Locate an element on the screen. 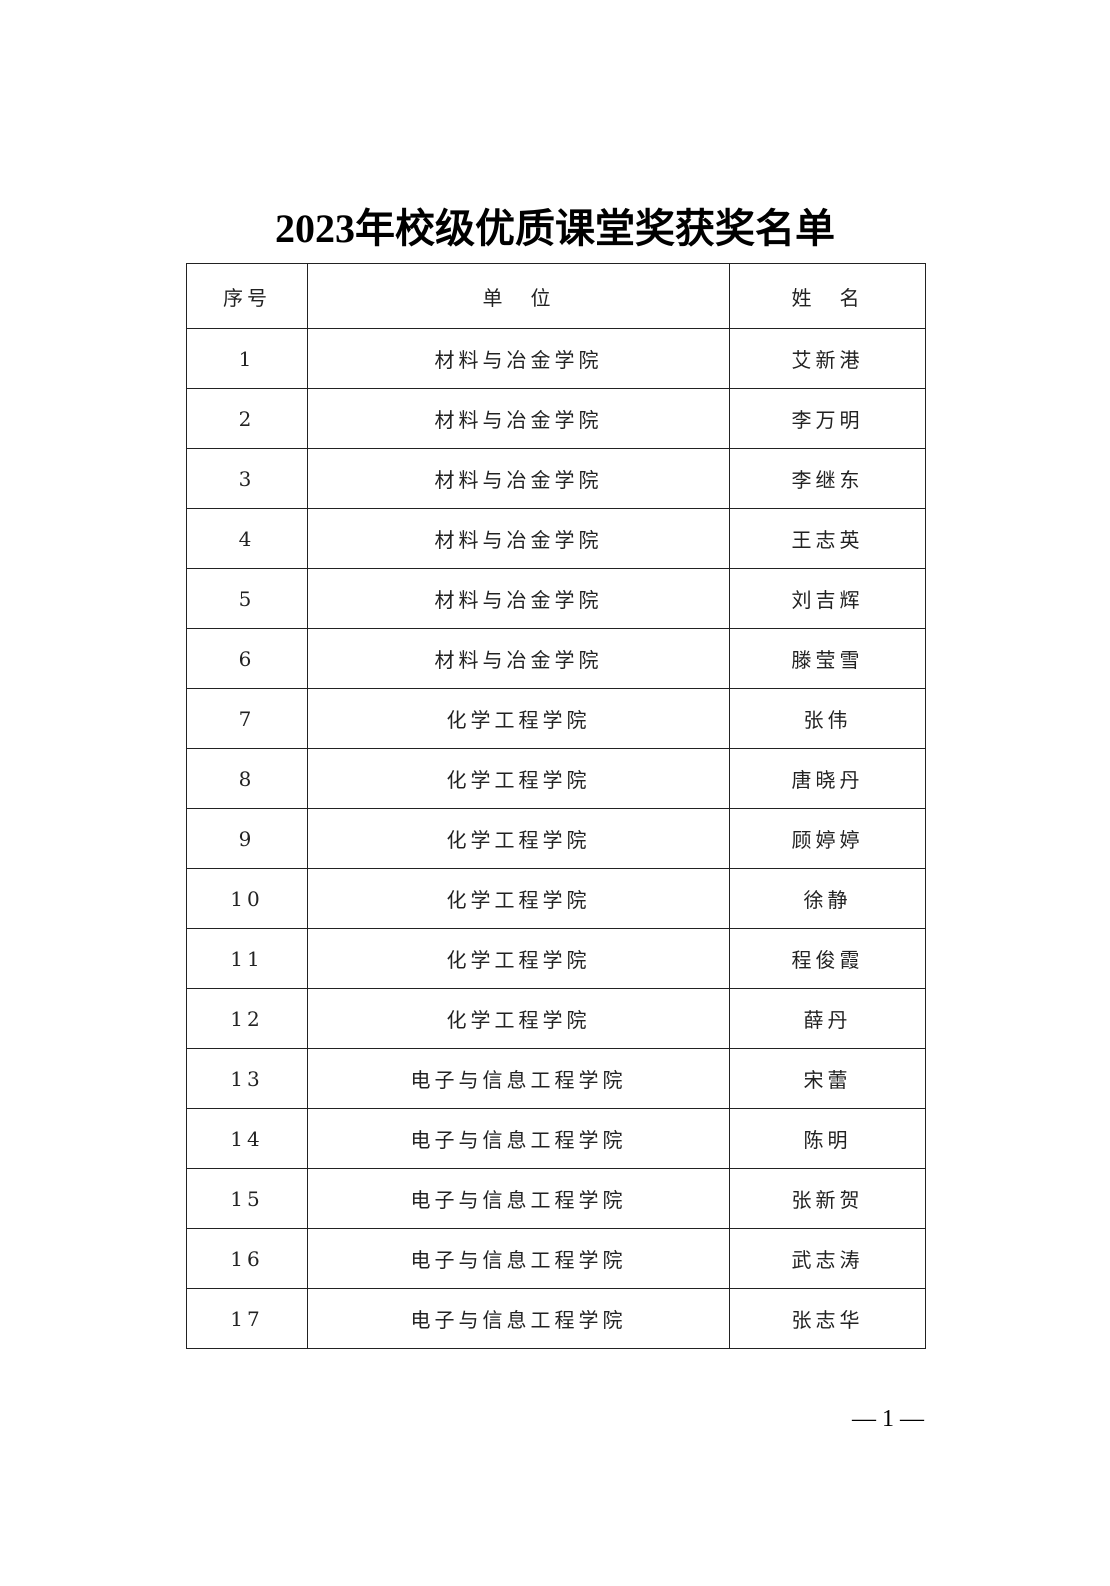 The width and height of the screenshot is (1110, 1586). cell-index: 12 is located at coordinates (247, 1018).